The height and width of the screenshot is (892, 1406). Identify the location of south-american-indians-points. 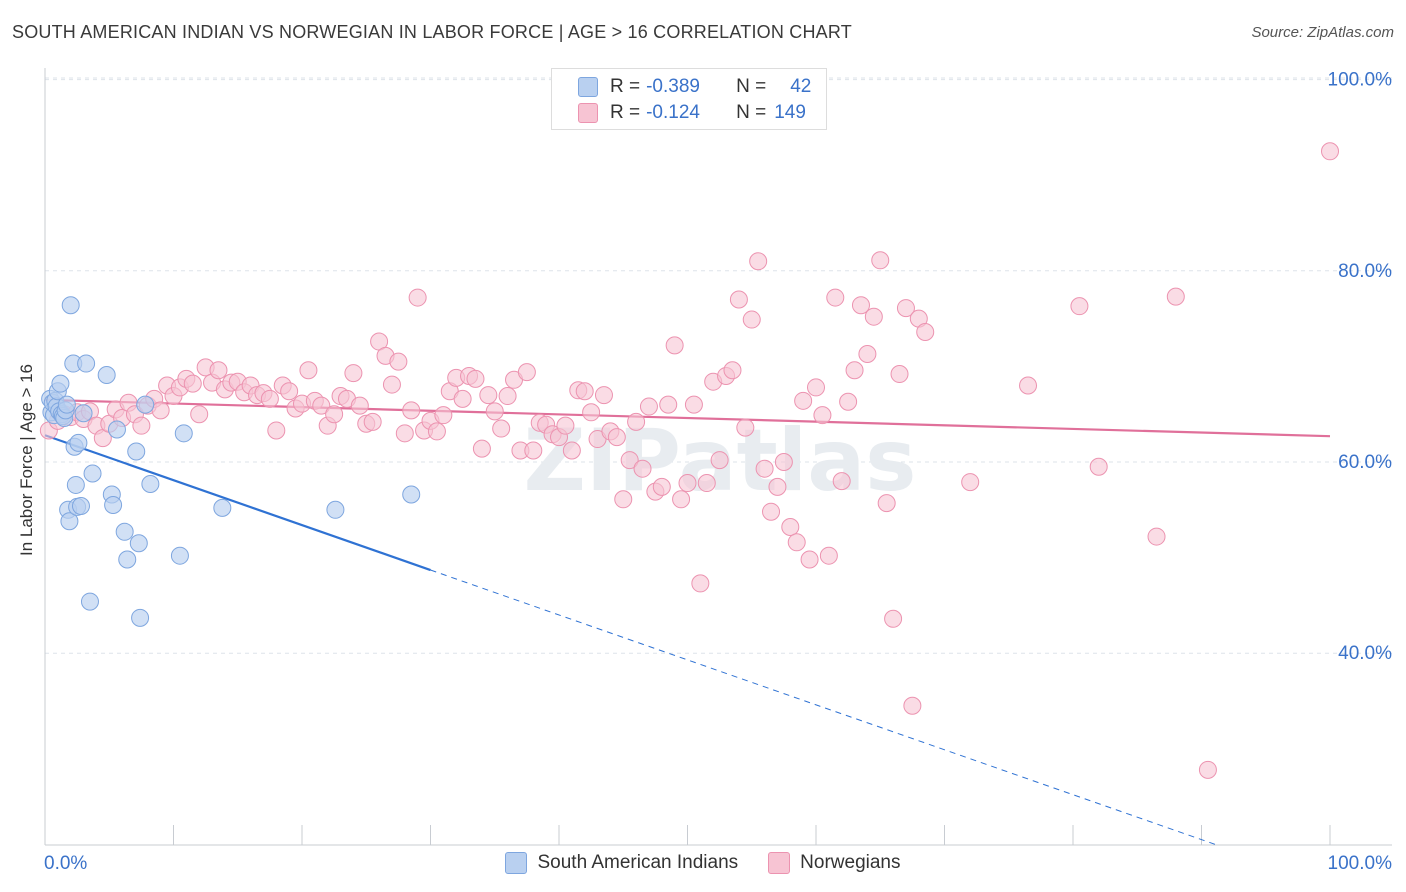
(231, 461).